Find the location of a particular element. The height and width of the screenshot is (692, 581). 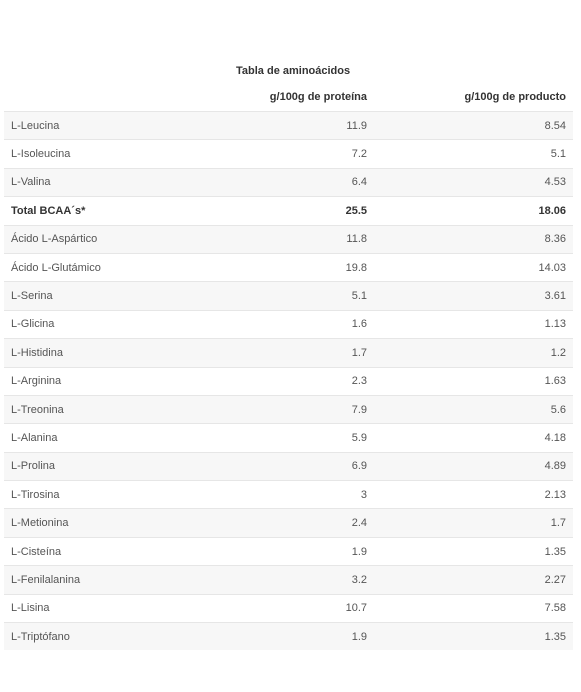

cell-protein: 3.2 is located at coordinates (281, 580).